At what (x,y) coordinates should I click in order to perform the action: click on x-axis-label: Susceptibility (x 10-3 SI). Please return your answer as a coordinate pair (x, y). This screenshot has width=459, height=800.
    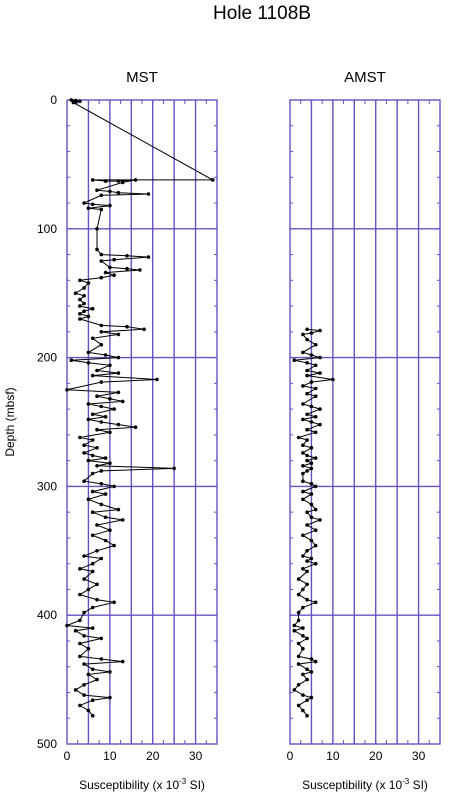
    Looking at the image, I should click on (142, 784).